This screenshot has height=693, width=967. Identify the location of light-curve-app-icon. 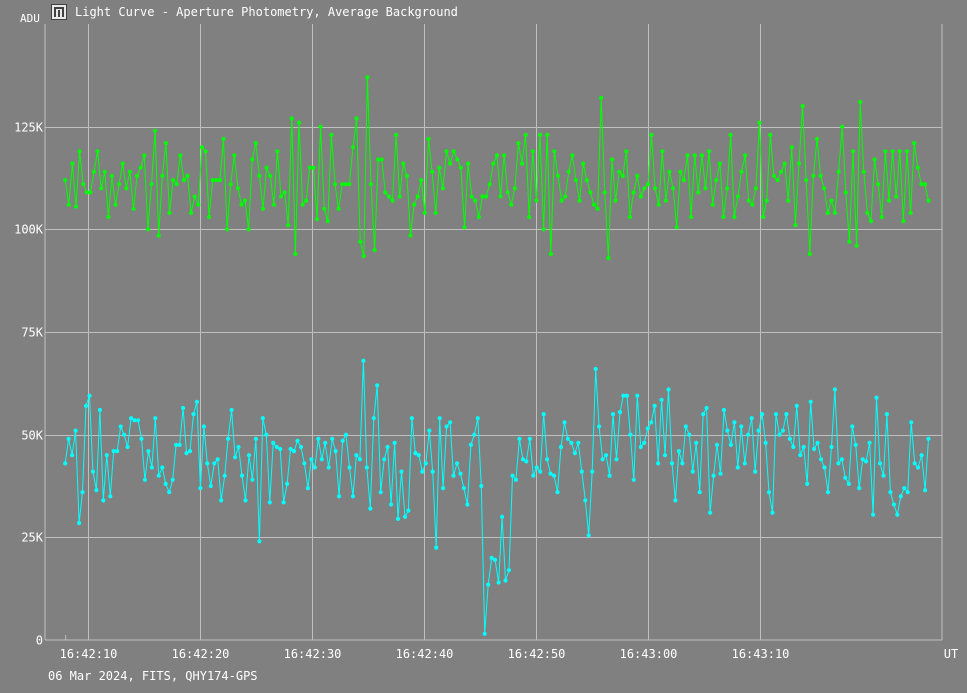
(59, 12).